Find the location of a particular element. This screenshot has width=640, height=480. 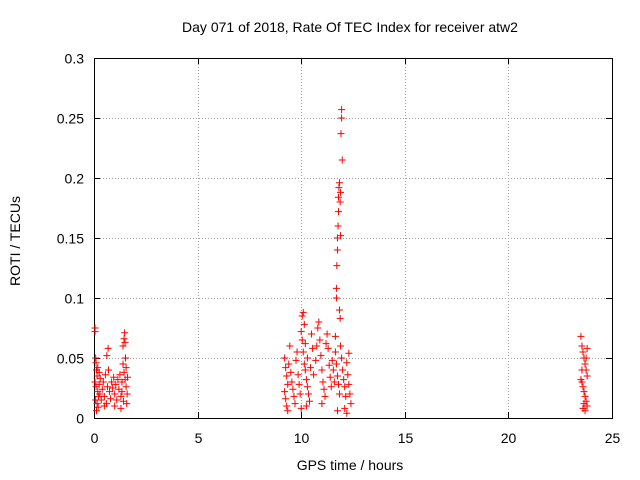

y-tick-label: 0.25 is located at coordinates (70, 119).